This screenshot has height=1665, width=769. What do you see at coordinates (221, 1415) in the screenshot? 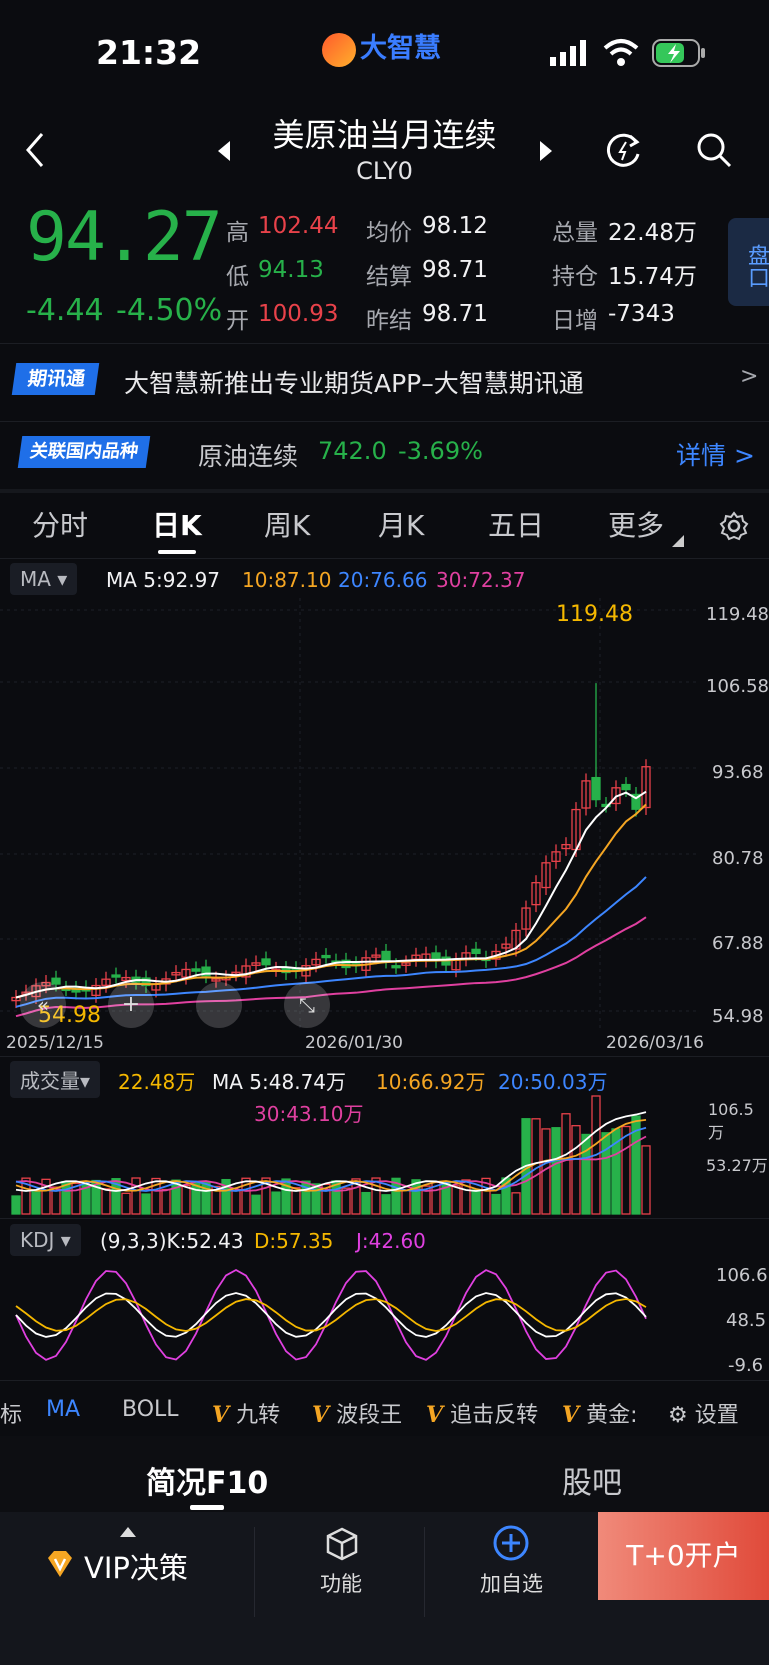
I see `vip-v-icon: V` at bounding box center [221, 1415].